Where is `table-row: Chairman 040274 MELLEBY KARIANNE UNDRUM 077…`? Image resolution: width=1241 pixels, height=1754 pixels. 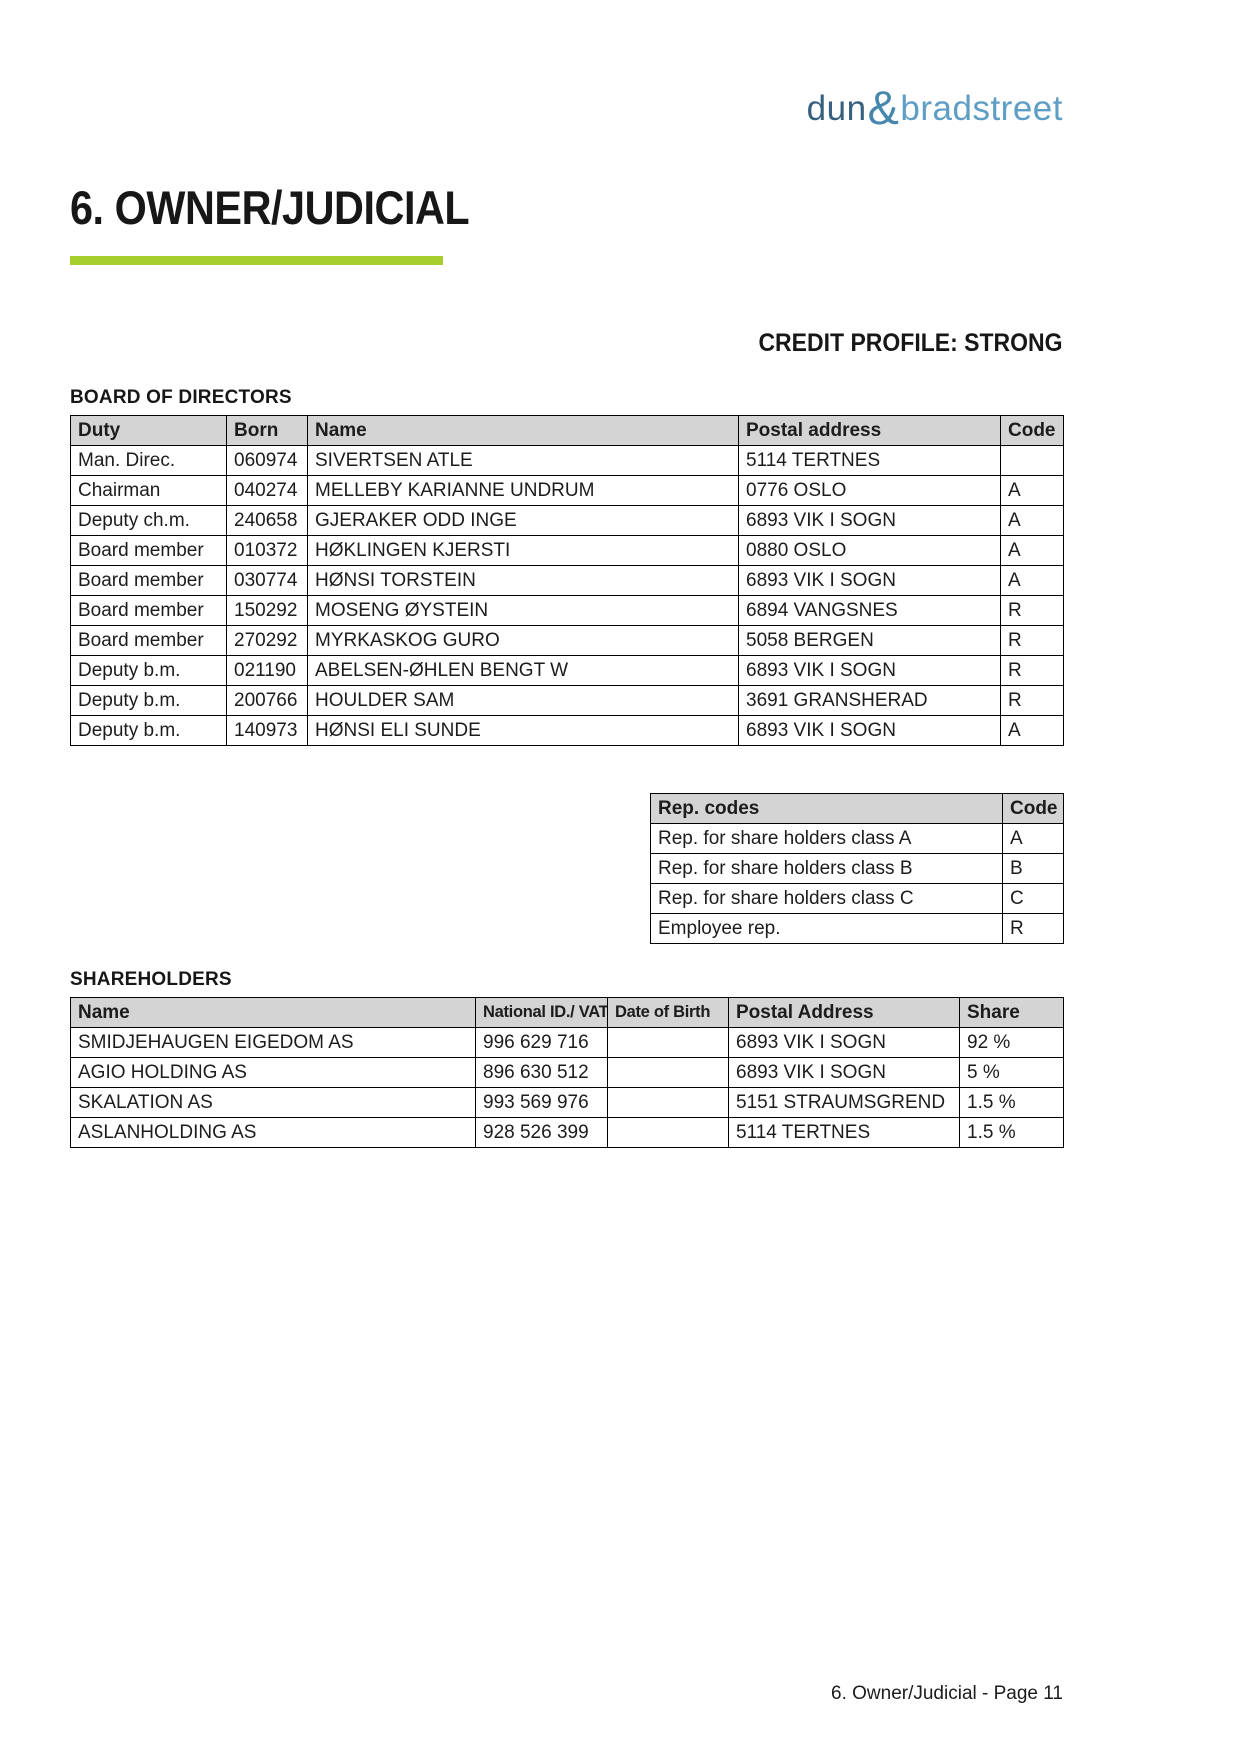
table-row: Chairman 040274 MELLEBY KARIANNE UNDRUM 077… is located at coordinates (567, 490).